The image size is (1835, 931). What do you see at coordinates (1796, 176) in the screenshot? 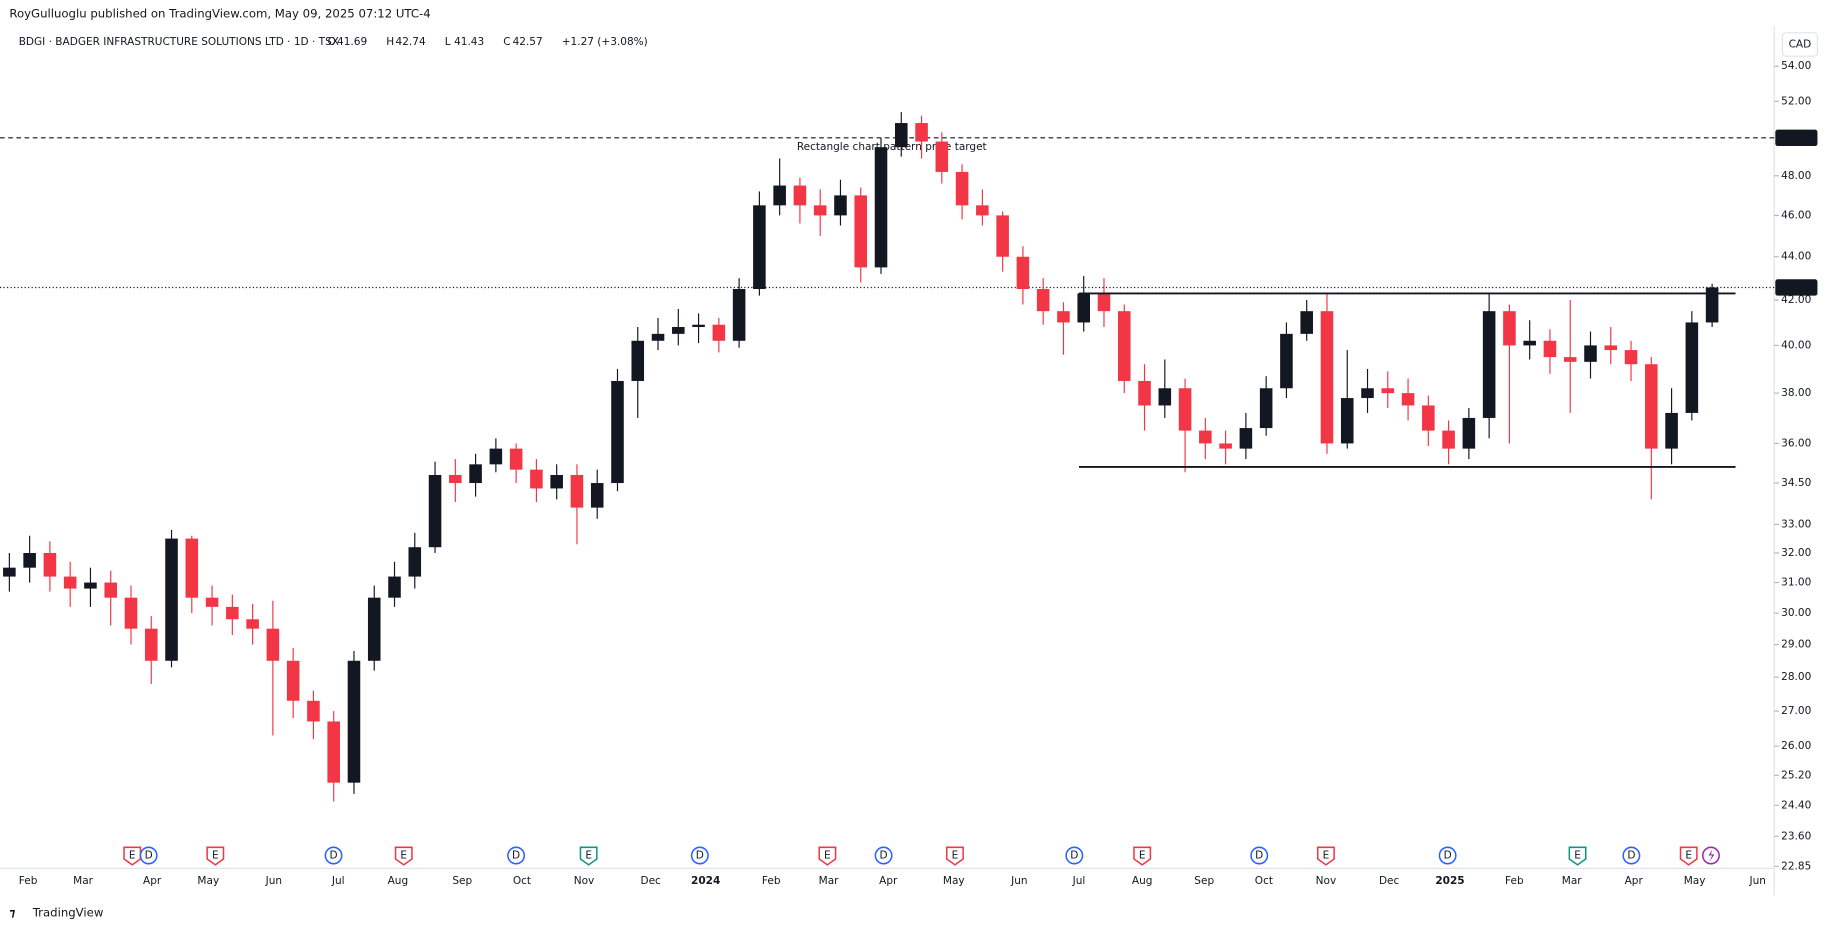
I see `y-tick-label: 48.00` at bounding box center [1796, 176].